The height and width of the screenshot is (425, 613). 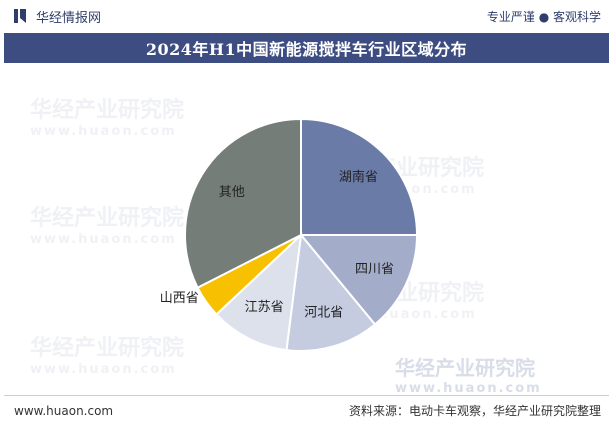 What do you see at coordinates (306, 395) in the screenshot?
I see `footer-divider` at bounding box center [306, 395].